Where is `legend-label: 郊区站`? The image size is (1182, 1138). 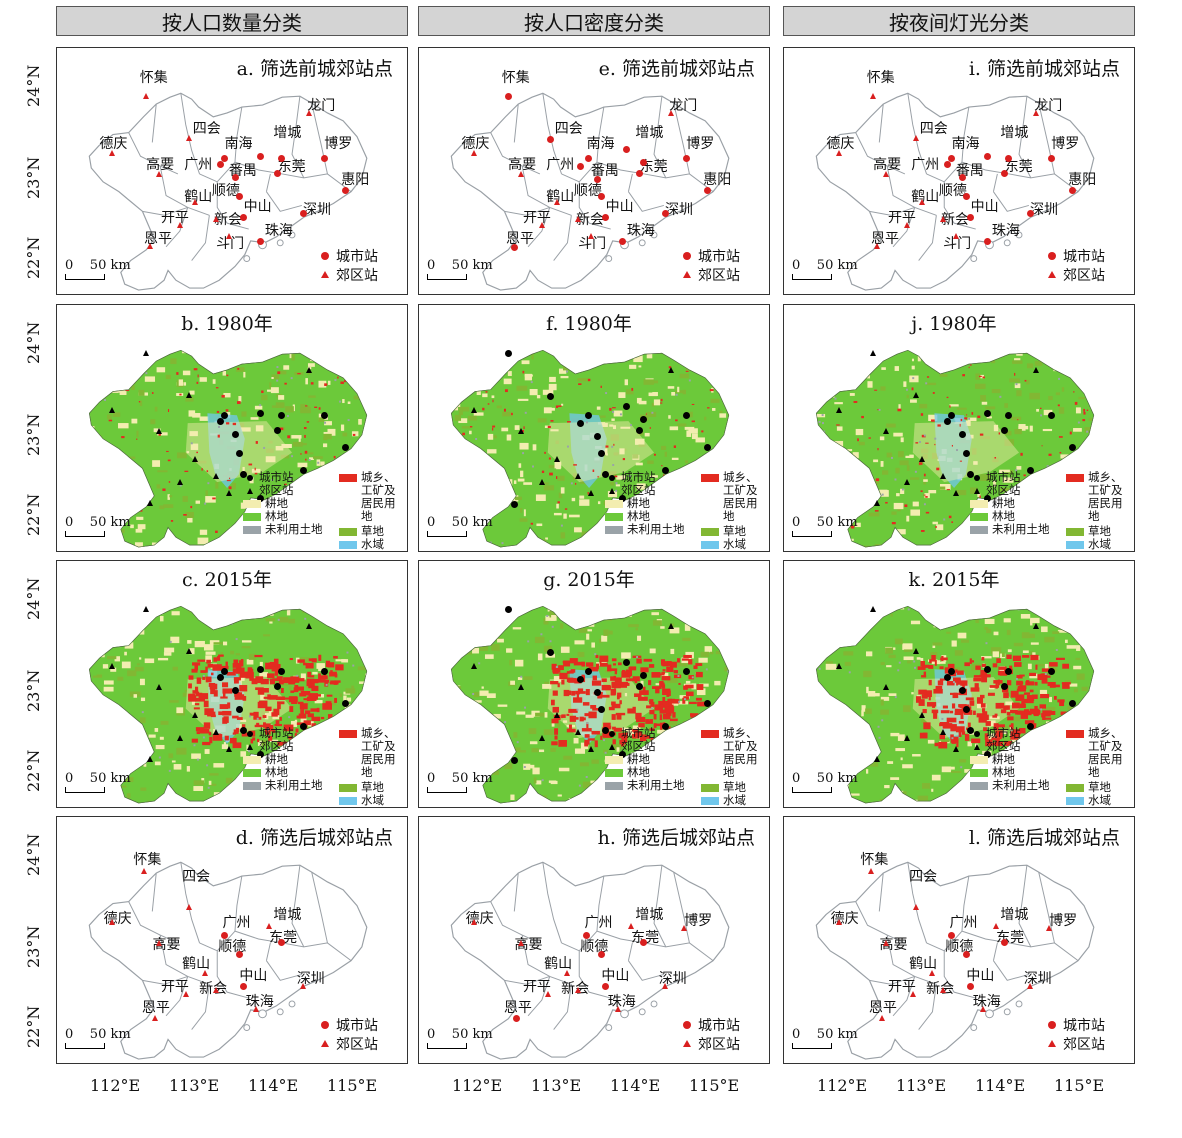 legend-label: 郊区站 is located at coordinates (638, 746).